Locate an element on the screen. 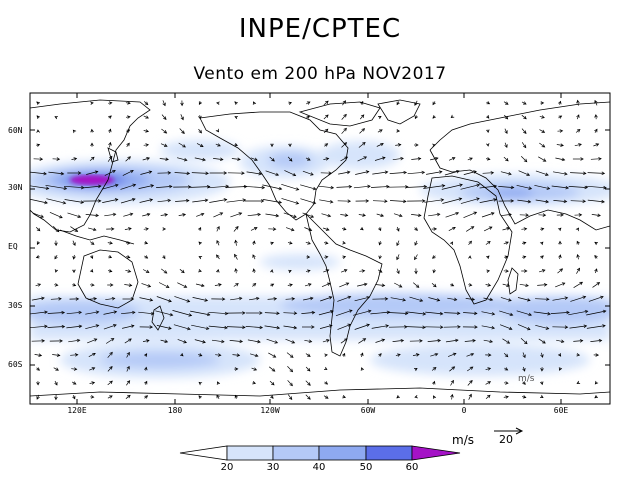 Image resolution: width=640 pixels, height=494 pixels. colorbar is located at coordinates (320, 453).